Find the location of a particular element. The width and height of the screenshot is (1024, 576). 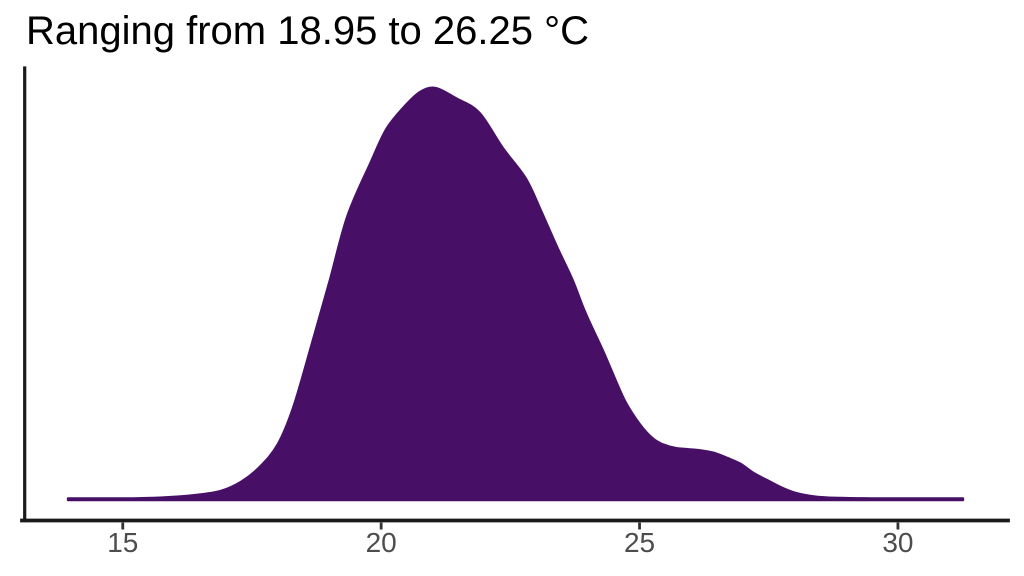

chart-title: Ranging from 18.95 to 26.25 °C is located at coordinates (308, 31).